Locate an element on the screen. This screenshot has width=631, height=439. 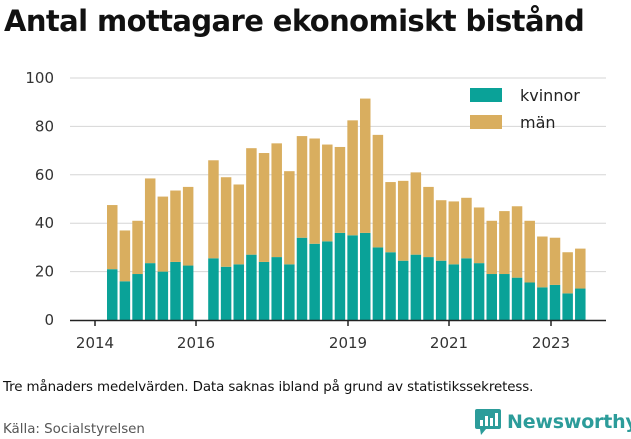
x-tick-label: 2023 is located at coordinates (551, 343).